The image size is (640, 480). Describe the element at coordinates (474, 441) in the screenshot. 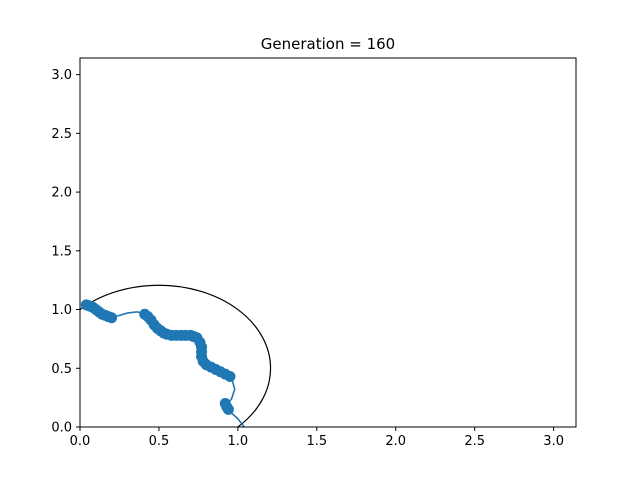

I see `x-tick-label: 2.5` at that location.